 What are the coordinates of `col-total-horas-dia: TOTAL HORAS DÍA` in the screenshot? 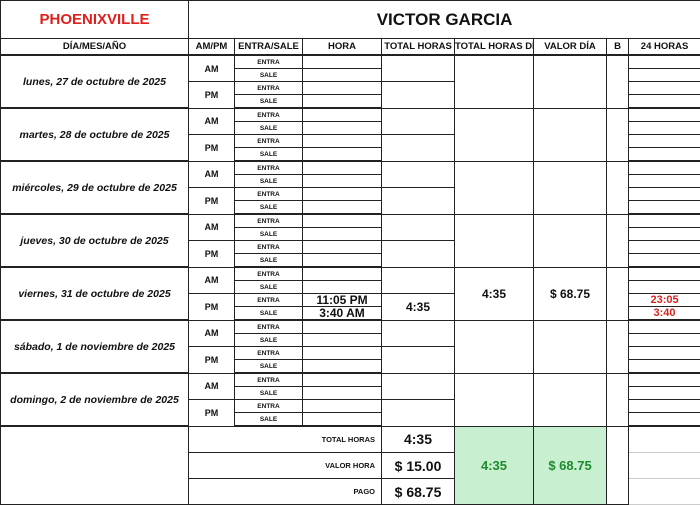 It's located at (494, 47).